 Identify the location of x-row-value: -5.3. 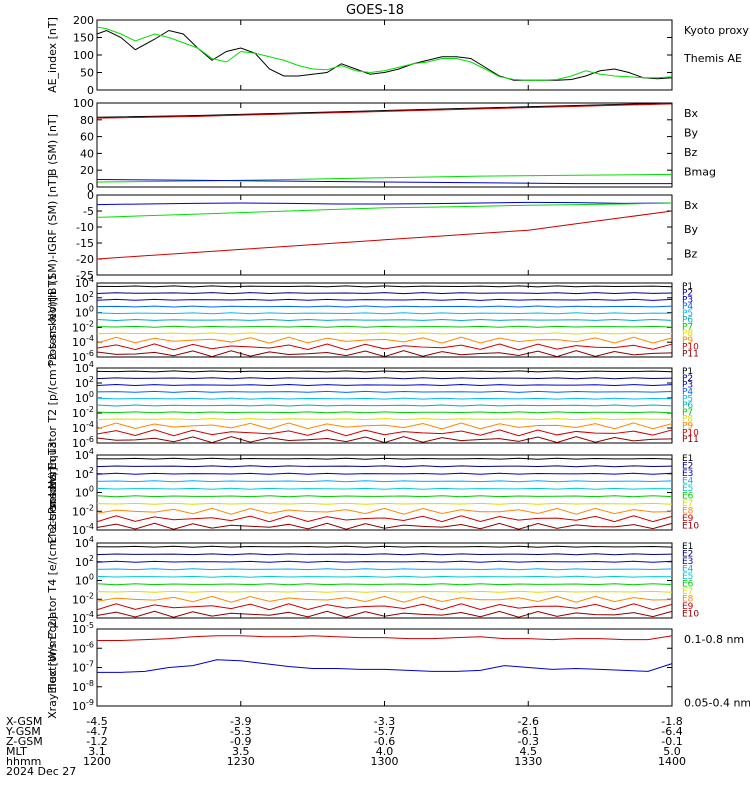
(240, 731).